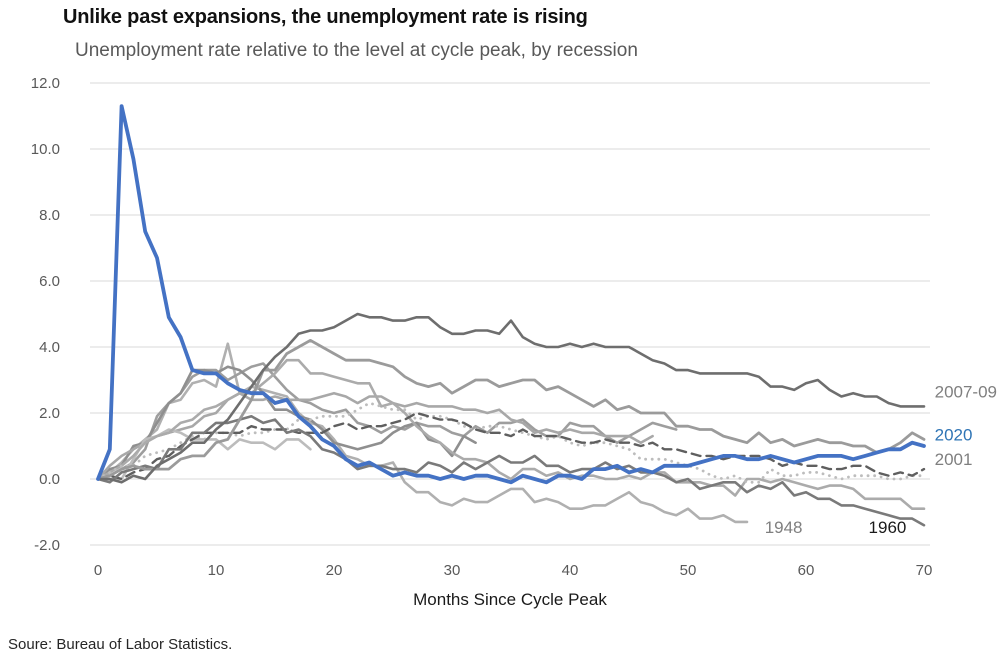 The image size is (1005, 664). What do you see at coordinates (452, 570) in the screenshot?
I see `x-axis-tick-label: 30` at bounding box center [452, 570].